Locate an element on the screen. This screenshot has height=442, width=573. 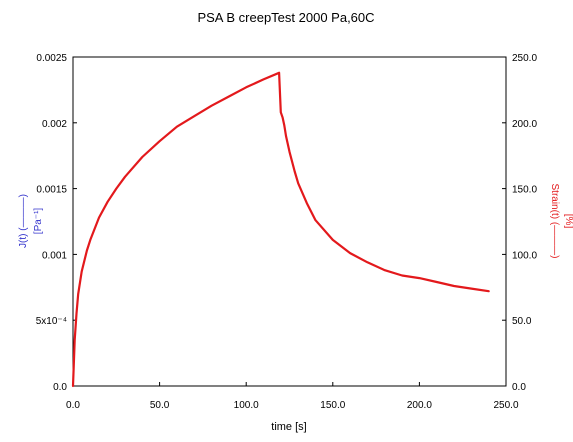
left-y-tick-label: 0.0 is located at coordinates (60, 387).